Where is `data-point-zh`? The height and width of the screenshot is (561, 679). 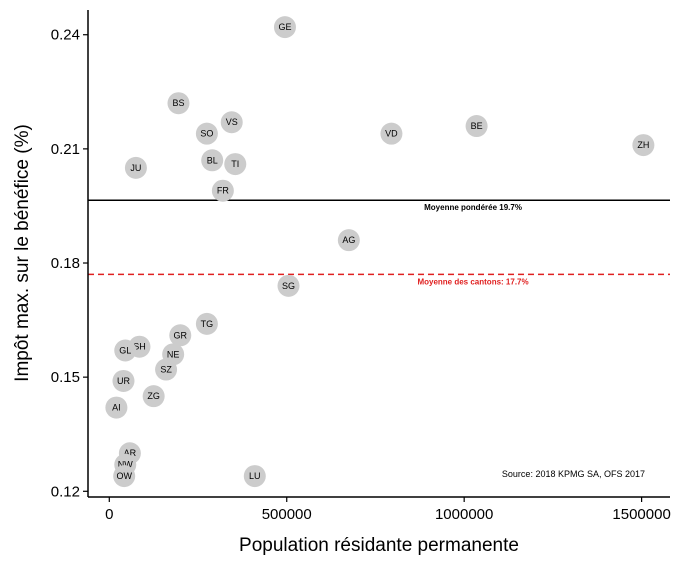
data-point-zh is located at coordinates (643, 145).